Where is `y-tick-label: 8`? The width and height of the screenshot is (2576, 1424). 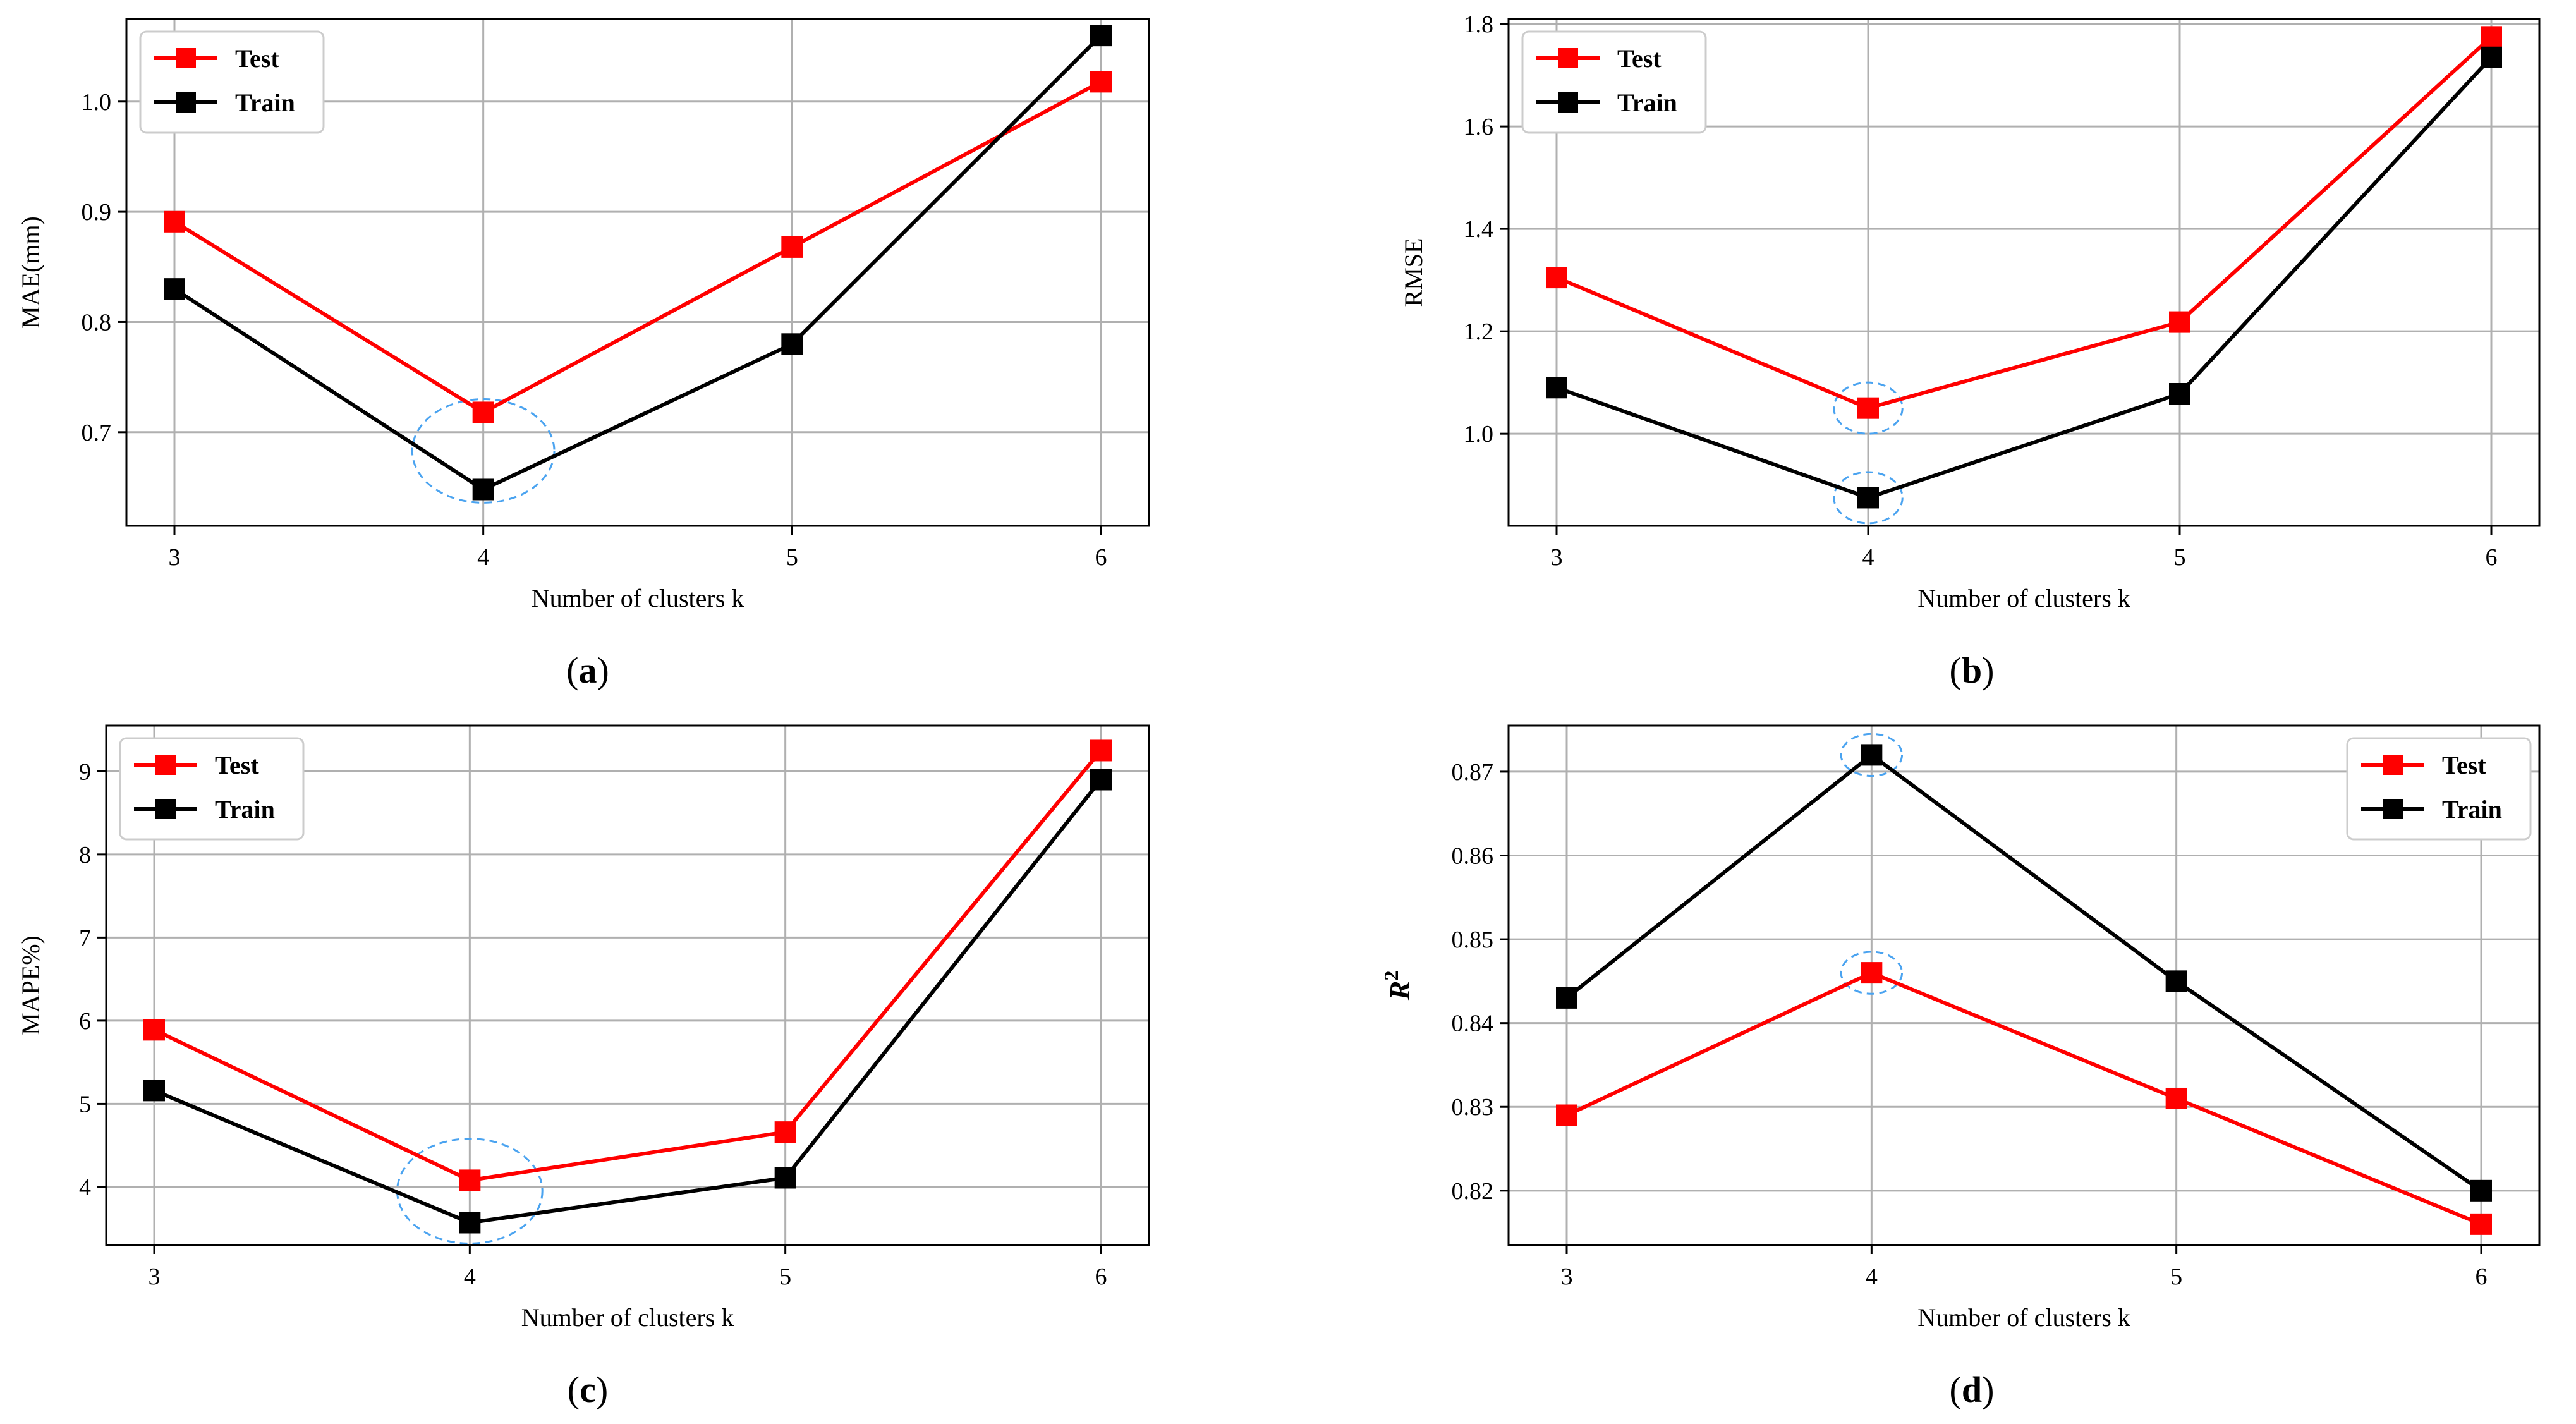 y-tick-label: 8 is located at coordinates (85, 855).